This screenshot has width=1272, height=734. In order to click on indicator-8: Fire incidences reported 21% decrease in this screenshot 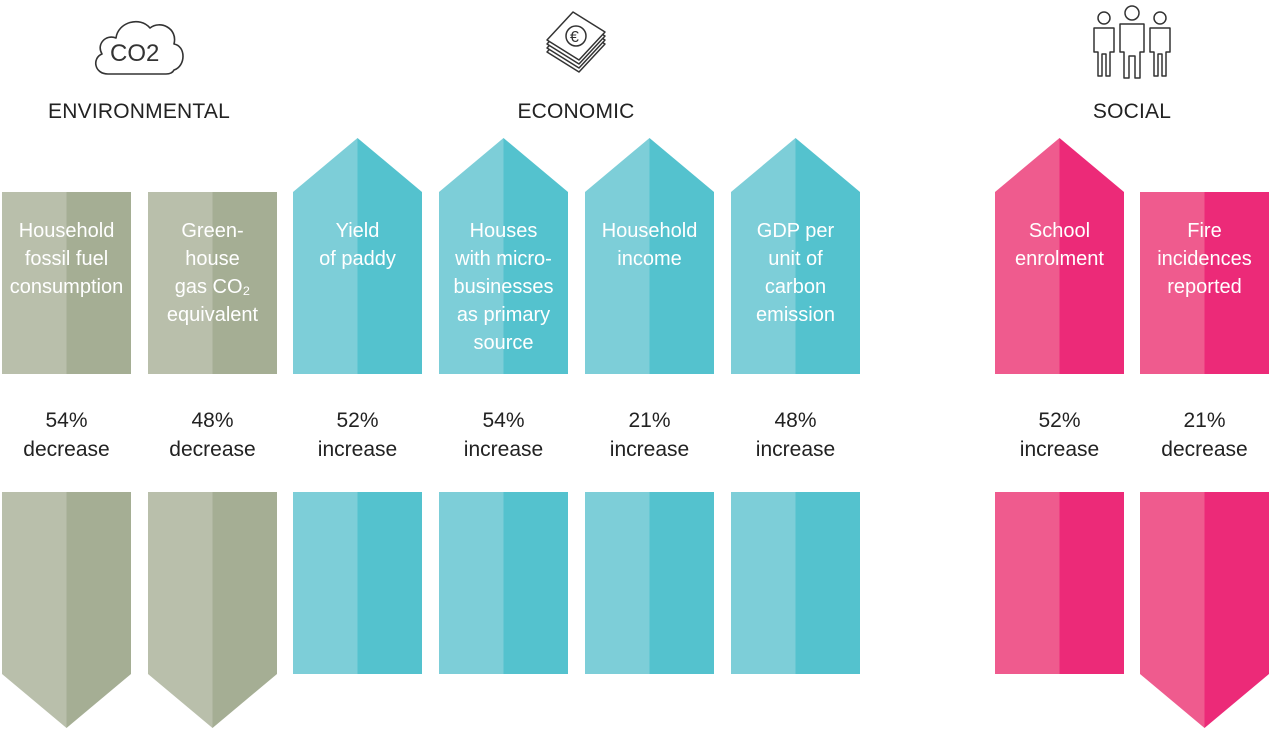, I will do `click(1204, 367)`.